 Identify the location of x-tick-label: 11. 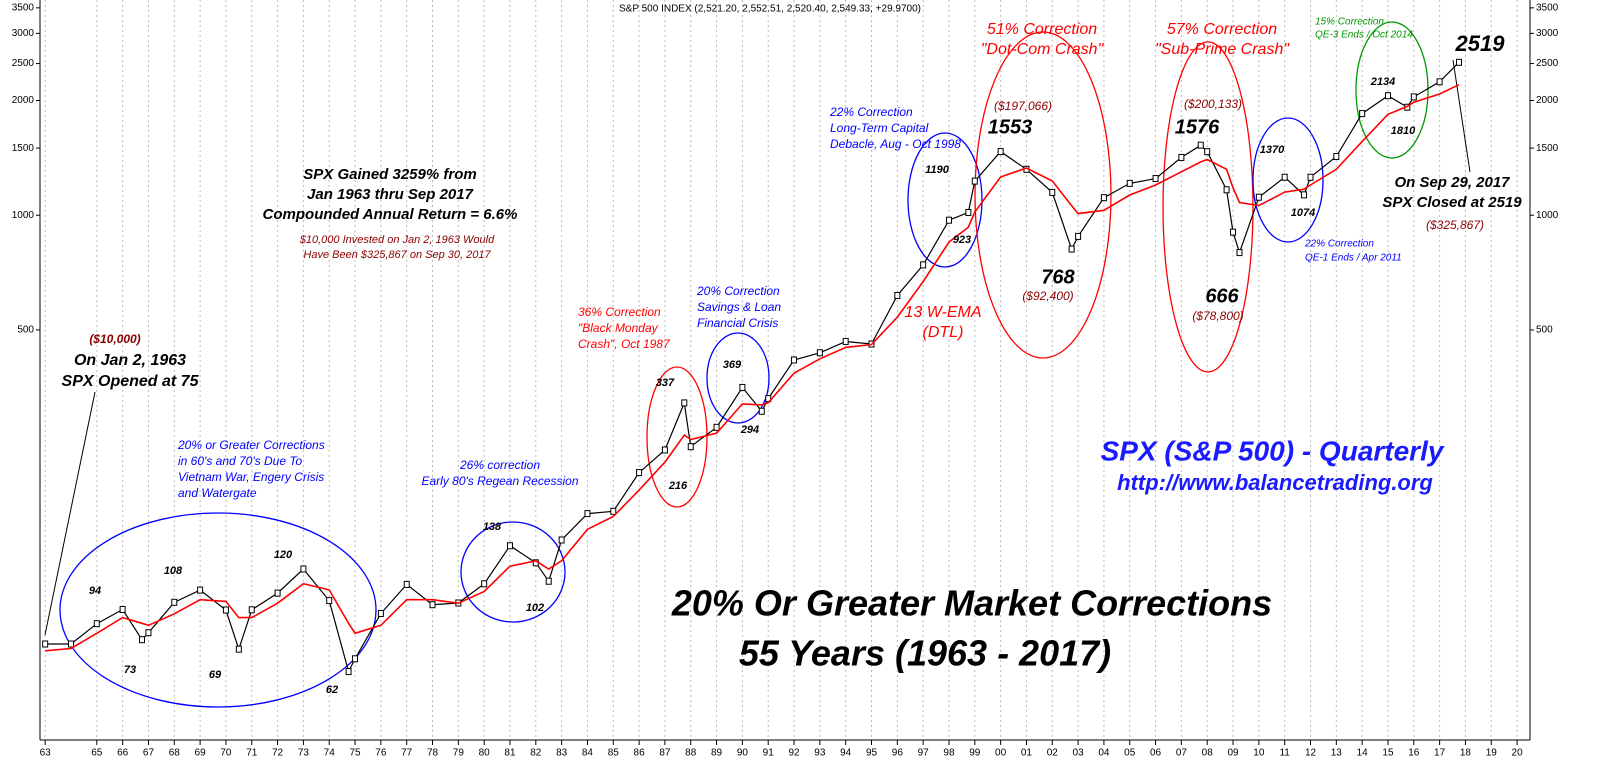
(1284, 753).